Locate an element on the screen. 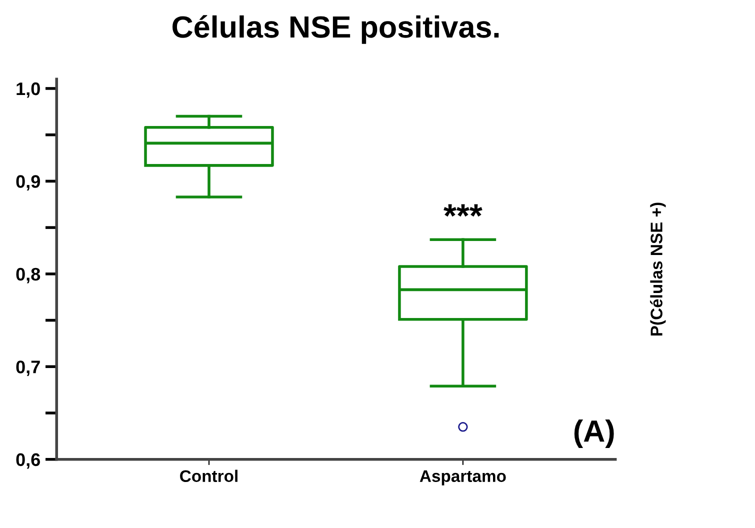  chart-title: Células NSE positivas. is located at coordinates (335, 29).